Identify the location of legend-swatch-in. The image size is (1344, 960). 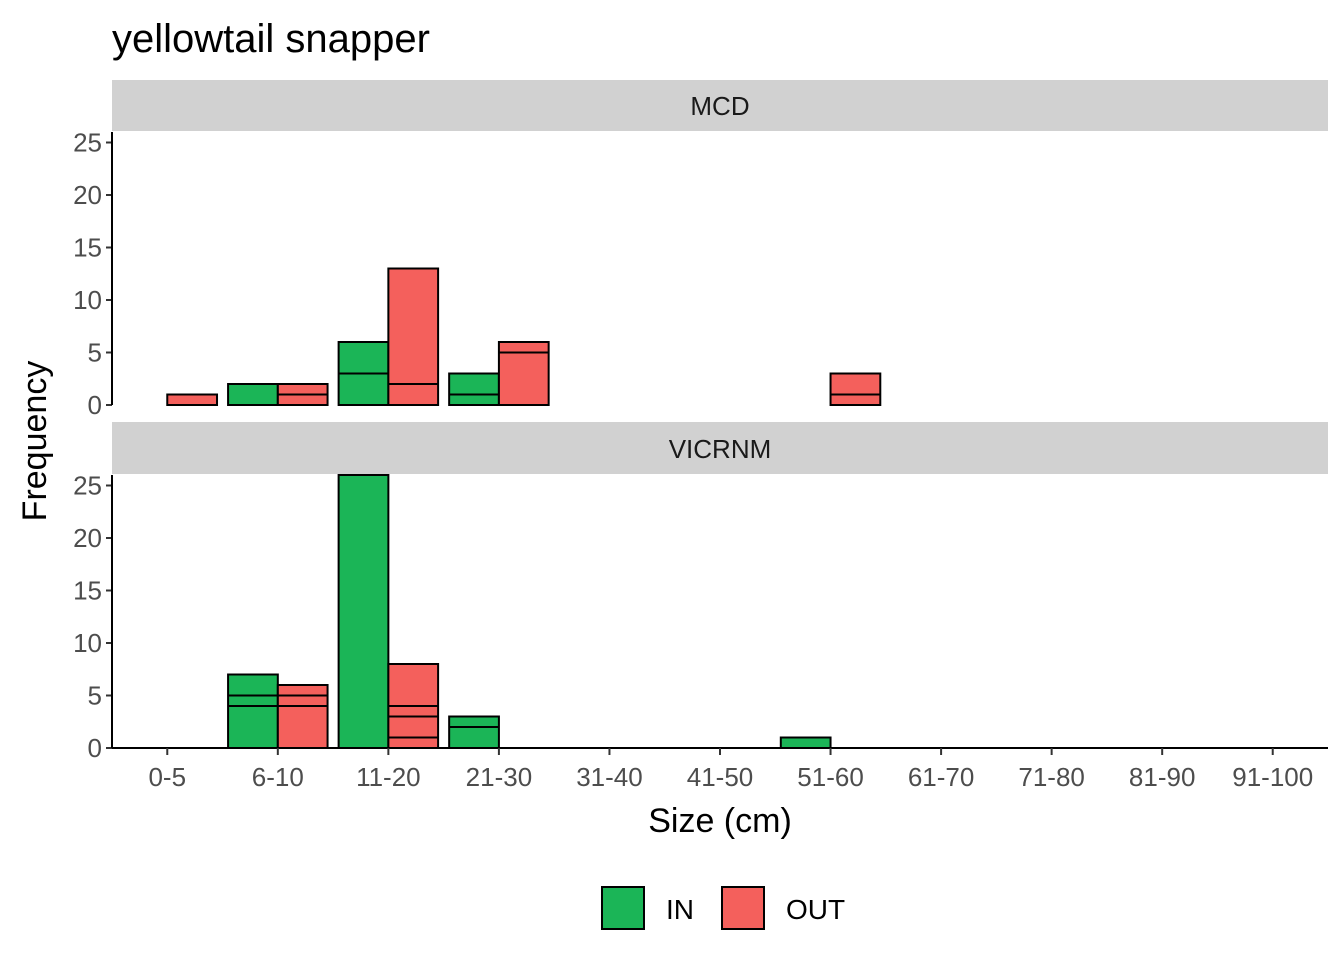
(623, 908).